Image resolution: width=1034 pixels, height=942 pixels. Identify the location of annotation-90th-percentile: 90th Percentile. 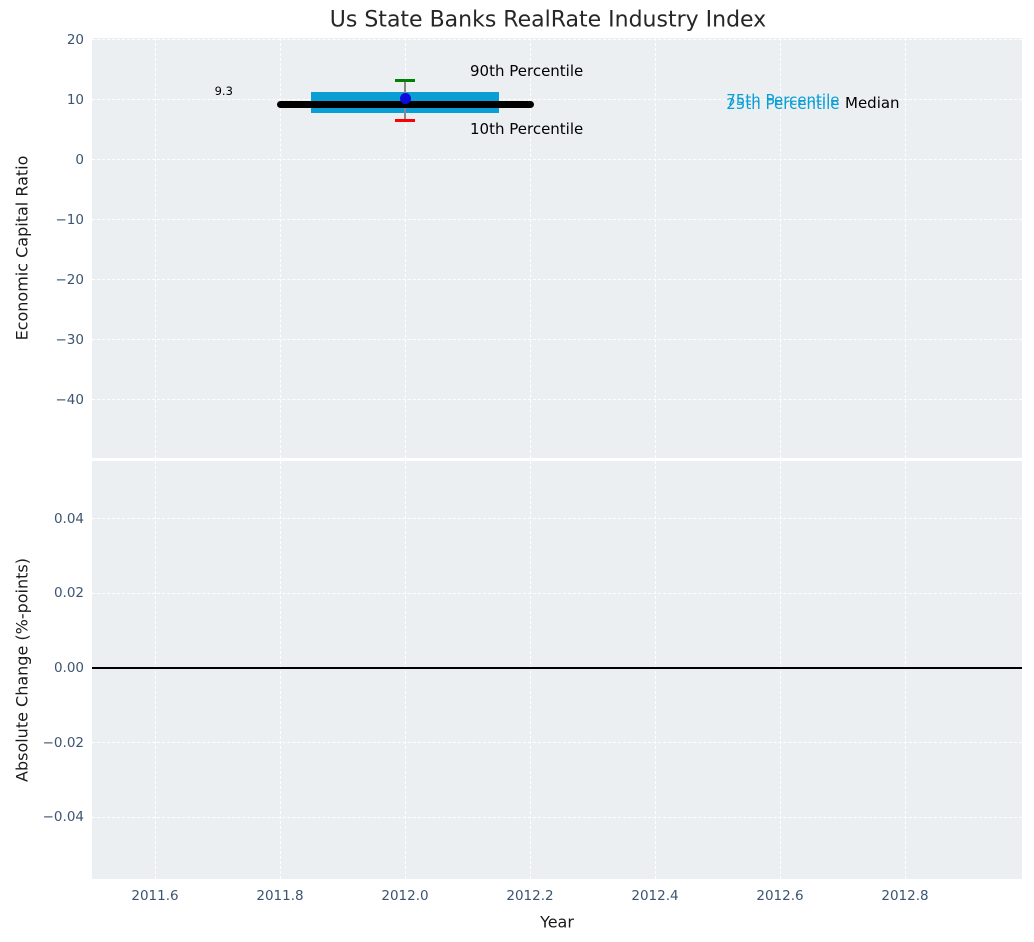
(527, 71).